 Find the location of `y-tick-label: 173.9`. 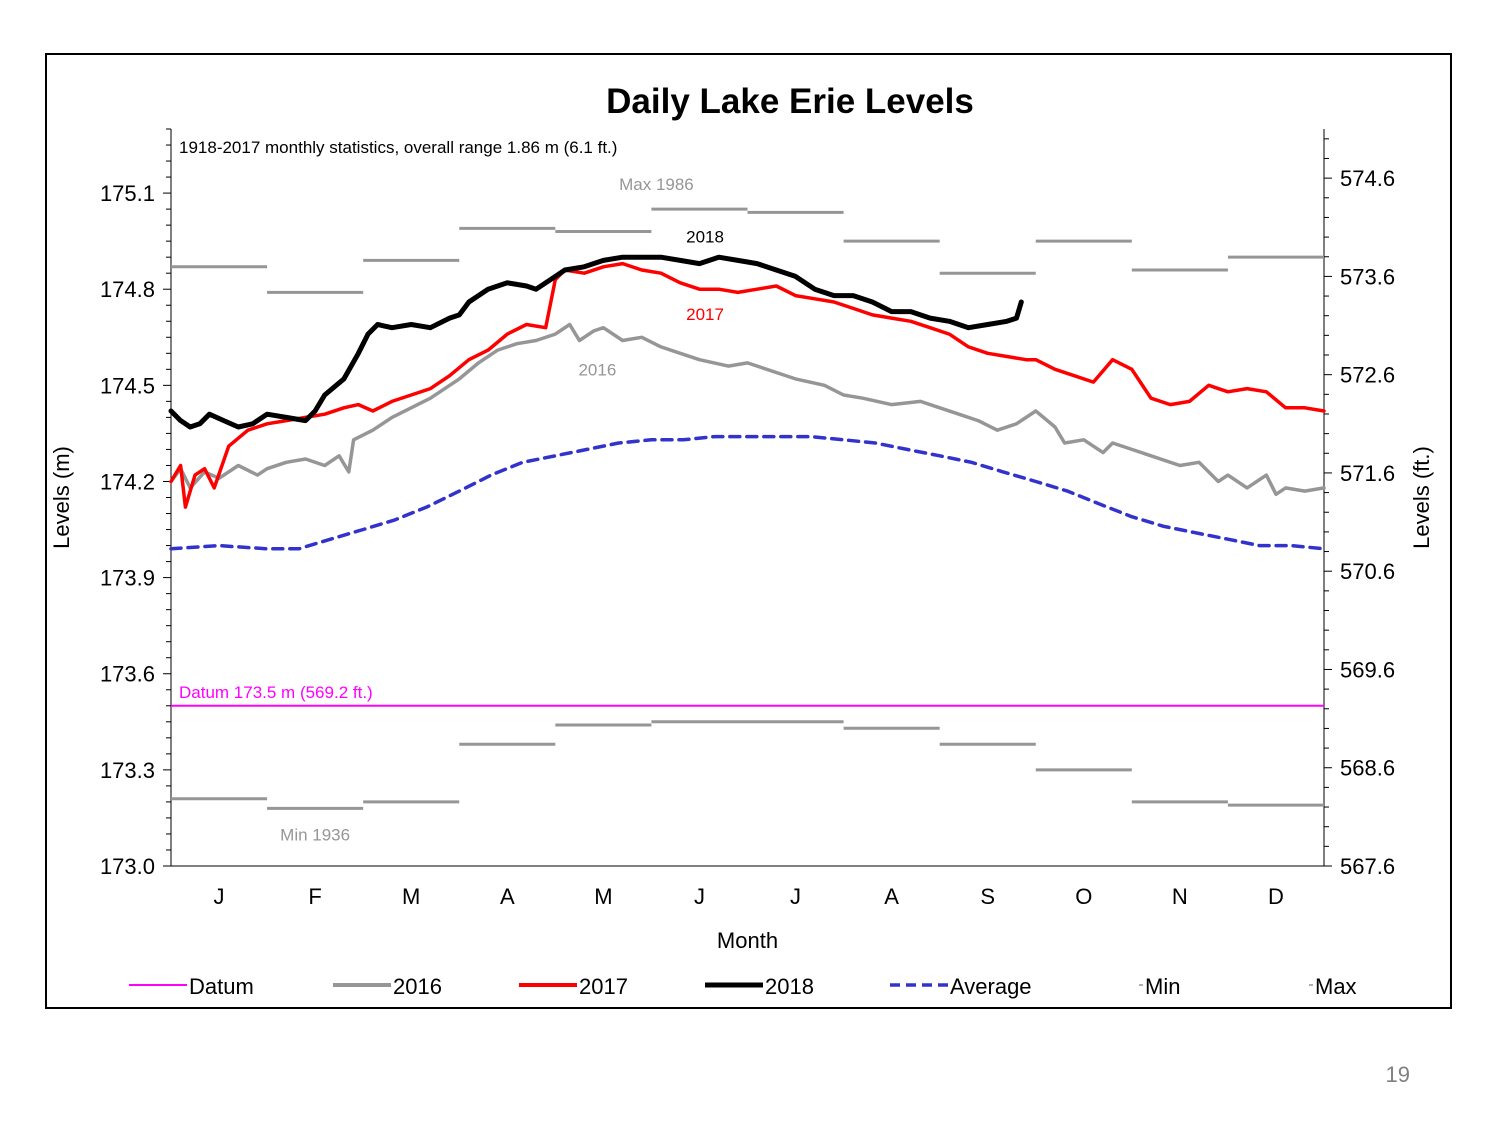

y-tick-label: 173.9 is located at coordinates (127, 578).